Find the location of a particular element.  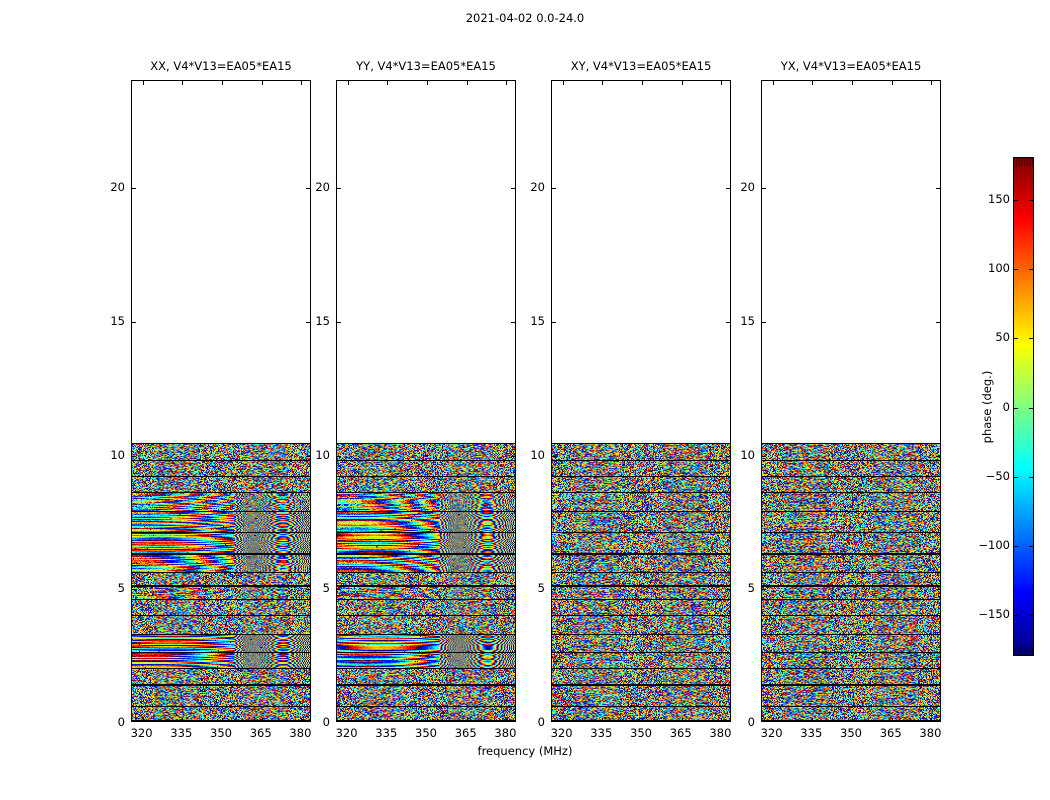

panel-frame-xx is located at coordinates (221, 401).